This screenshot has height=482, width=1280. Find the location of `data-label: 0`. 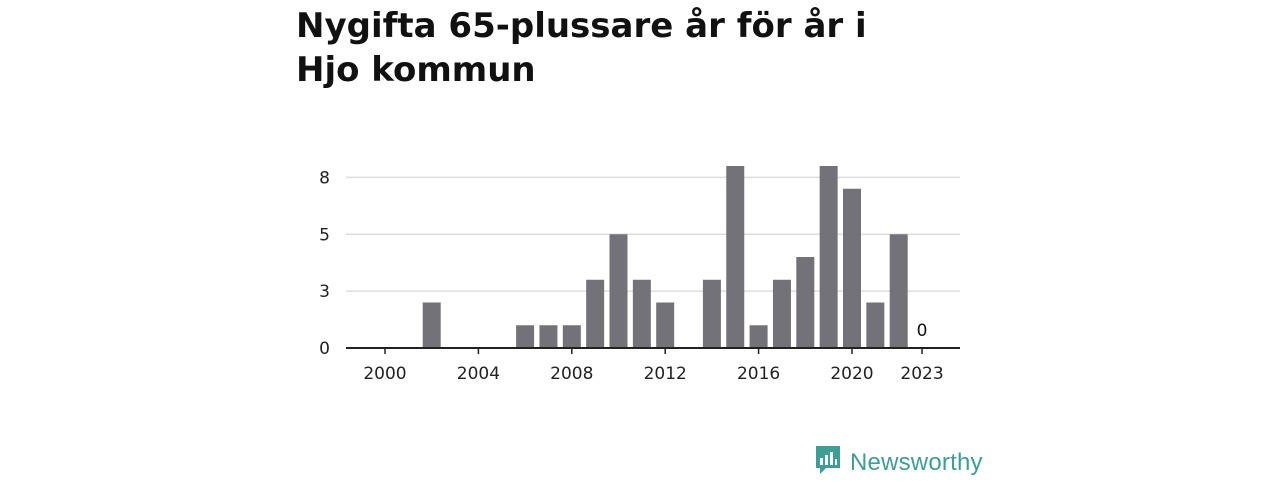

data-label: 0 is located at coordinates (922, 331).